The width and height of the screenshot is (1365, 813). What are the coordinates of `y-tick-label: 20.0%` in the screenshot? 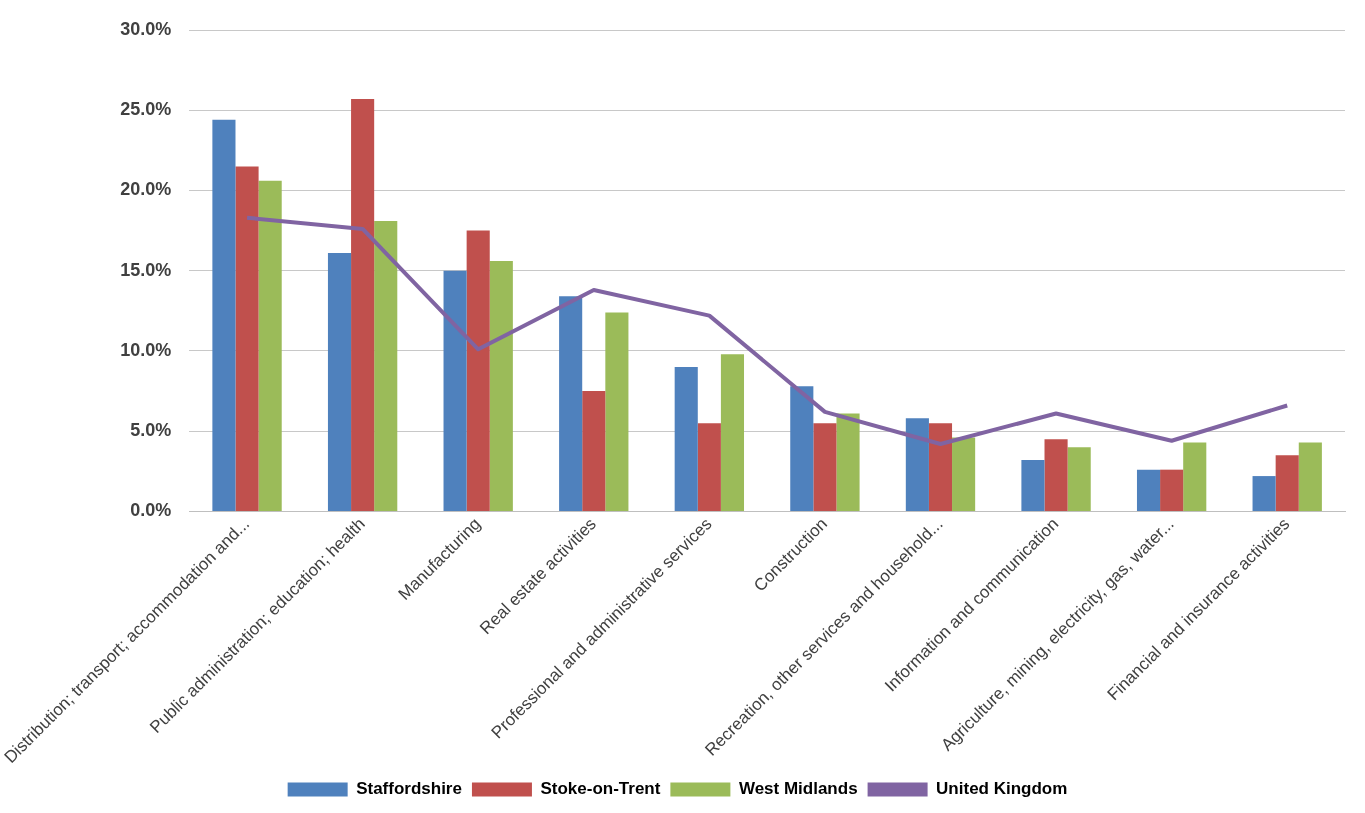 It's located at (146, 189).